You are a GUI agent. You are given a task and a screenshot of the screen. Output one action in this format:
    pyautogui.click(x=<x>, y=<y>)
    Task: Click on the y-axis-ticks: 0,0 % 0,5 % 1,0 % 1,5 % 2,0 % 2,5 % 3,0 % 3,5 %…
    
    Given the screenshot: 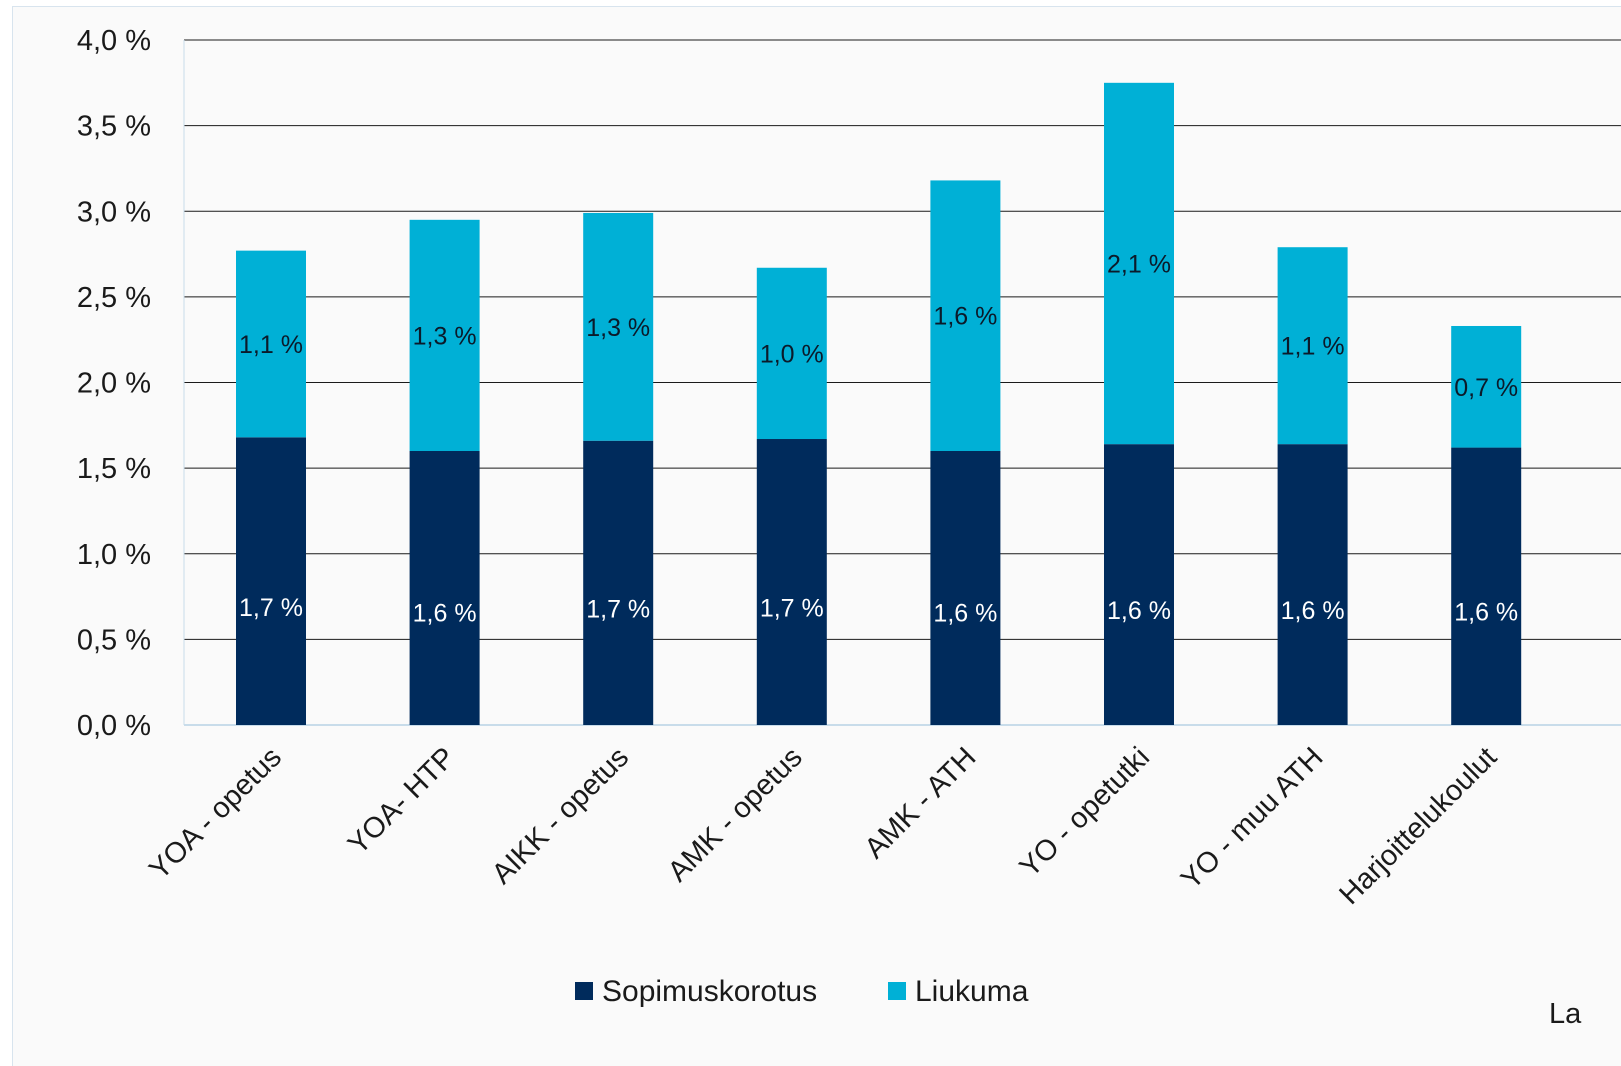 What is the action you would take?
    pyautogui.click(x=114, y=383)
    